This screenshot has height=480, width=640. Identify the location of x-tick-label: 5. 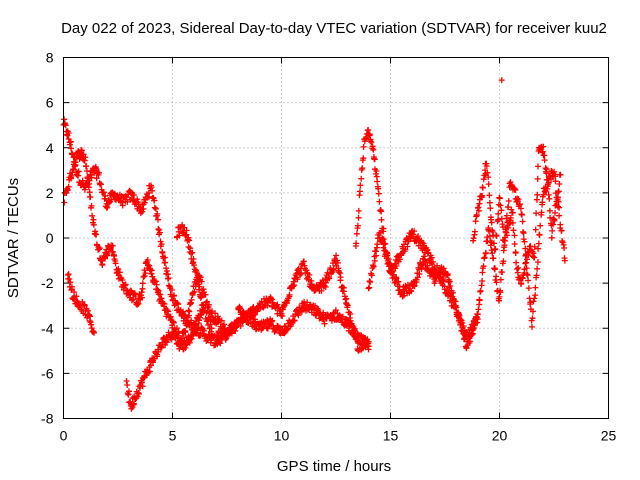
(173, 436).